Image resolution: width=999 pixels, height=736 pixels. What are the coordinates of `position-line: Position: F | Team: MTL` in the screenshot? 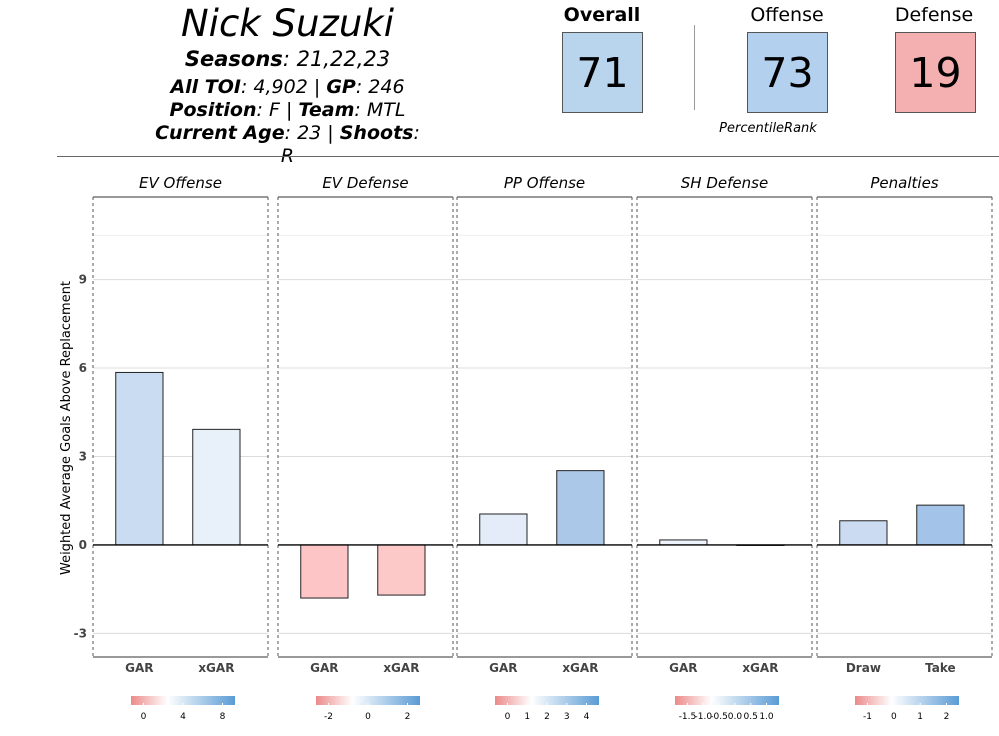 It's located at (287, 110).